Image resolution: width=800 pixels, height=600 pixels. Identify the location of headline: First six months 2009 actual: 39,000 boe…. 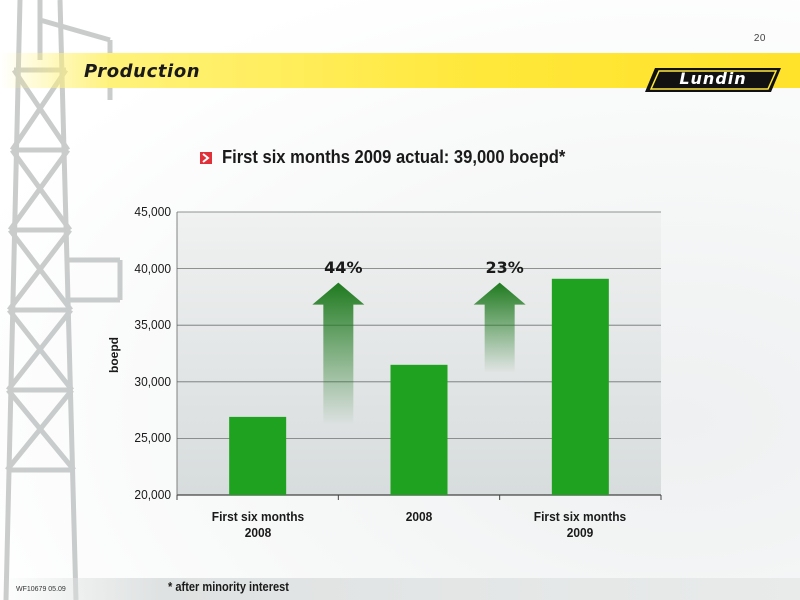
(394, 157).